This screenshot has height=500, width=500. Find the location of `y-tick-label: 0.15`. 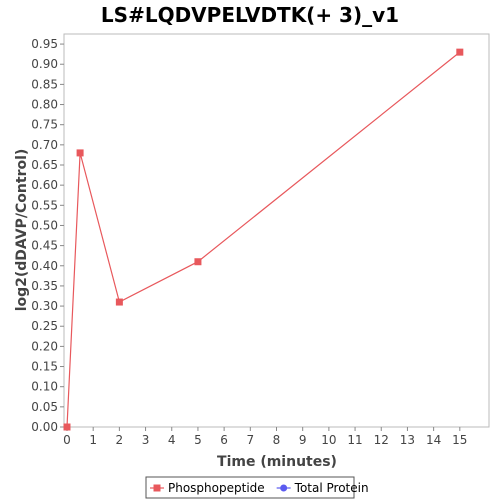

y-tick-label: 0.15 is located at coordinates (44, 367).